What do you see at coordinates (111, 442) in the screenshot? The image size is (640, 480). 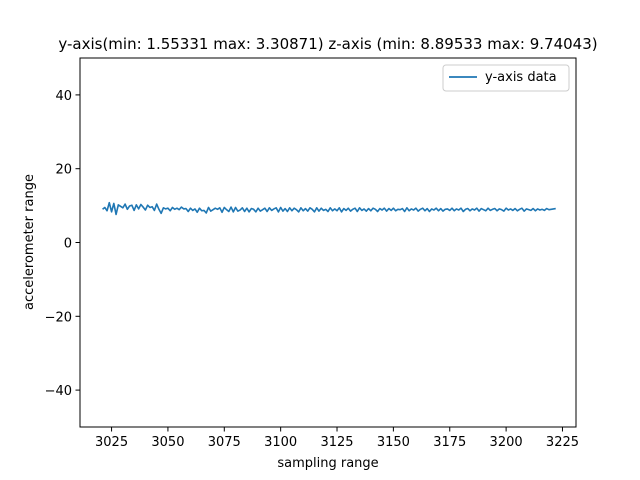 I see `x-tick-label: 3025` at bounding box center [111, 442].